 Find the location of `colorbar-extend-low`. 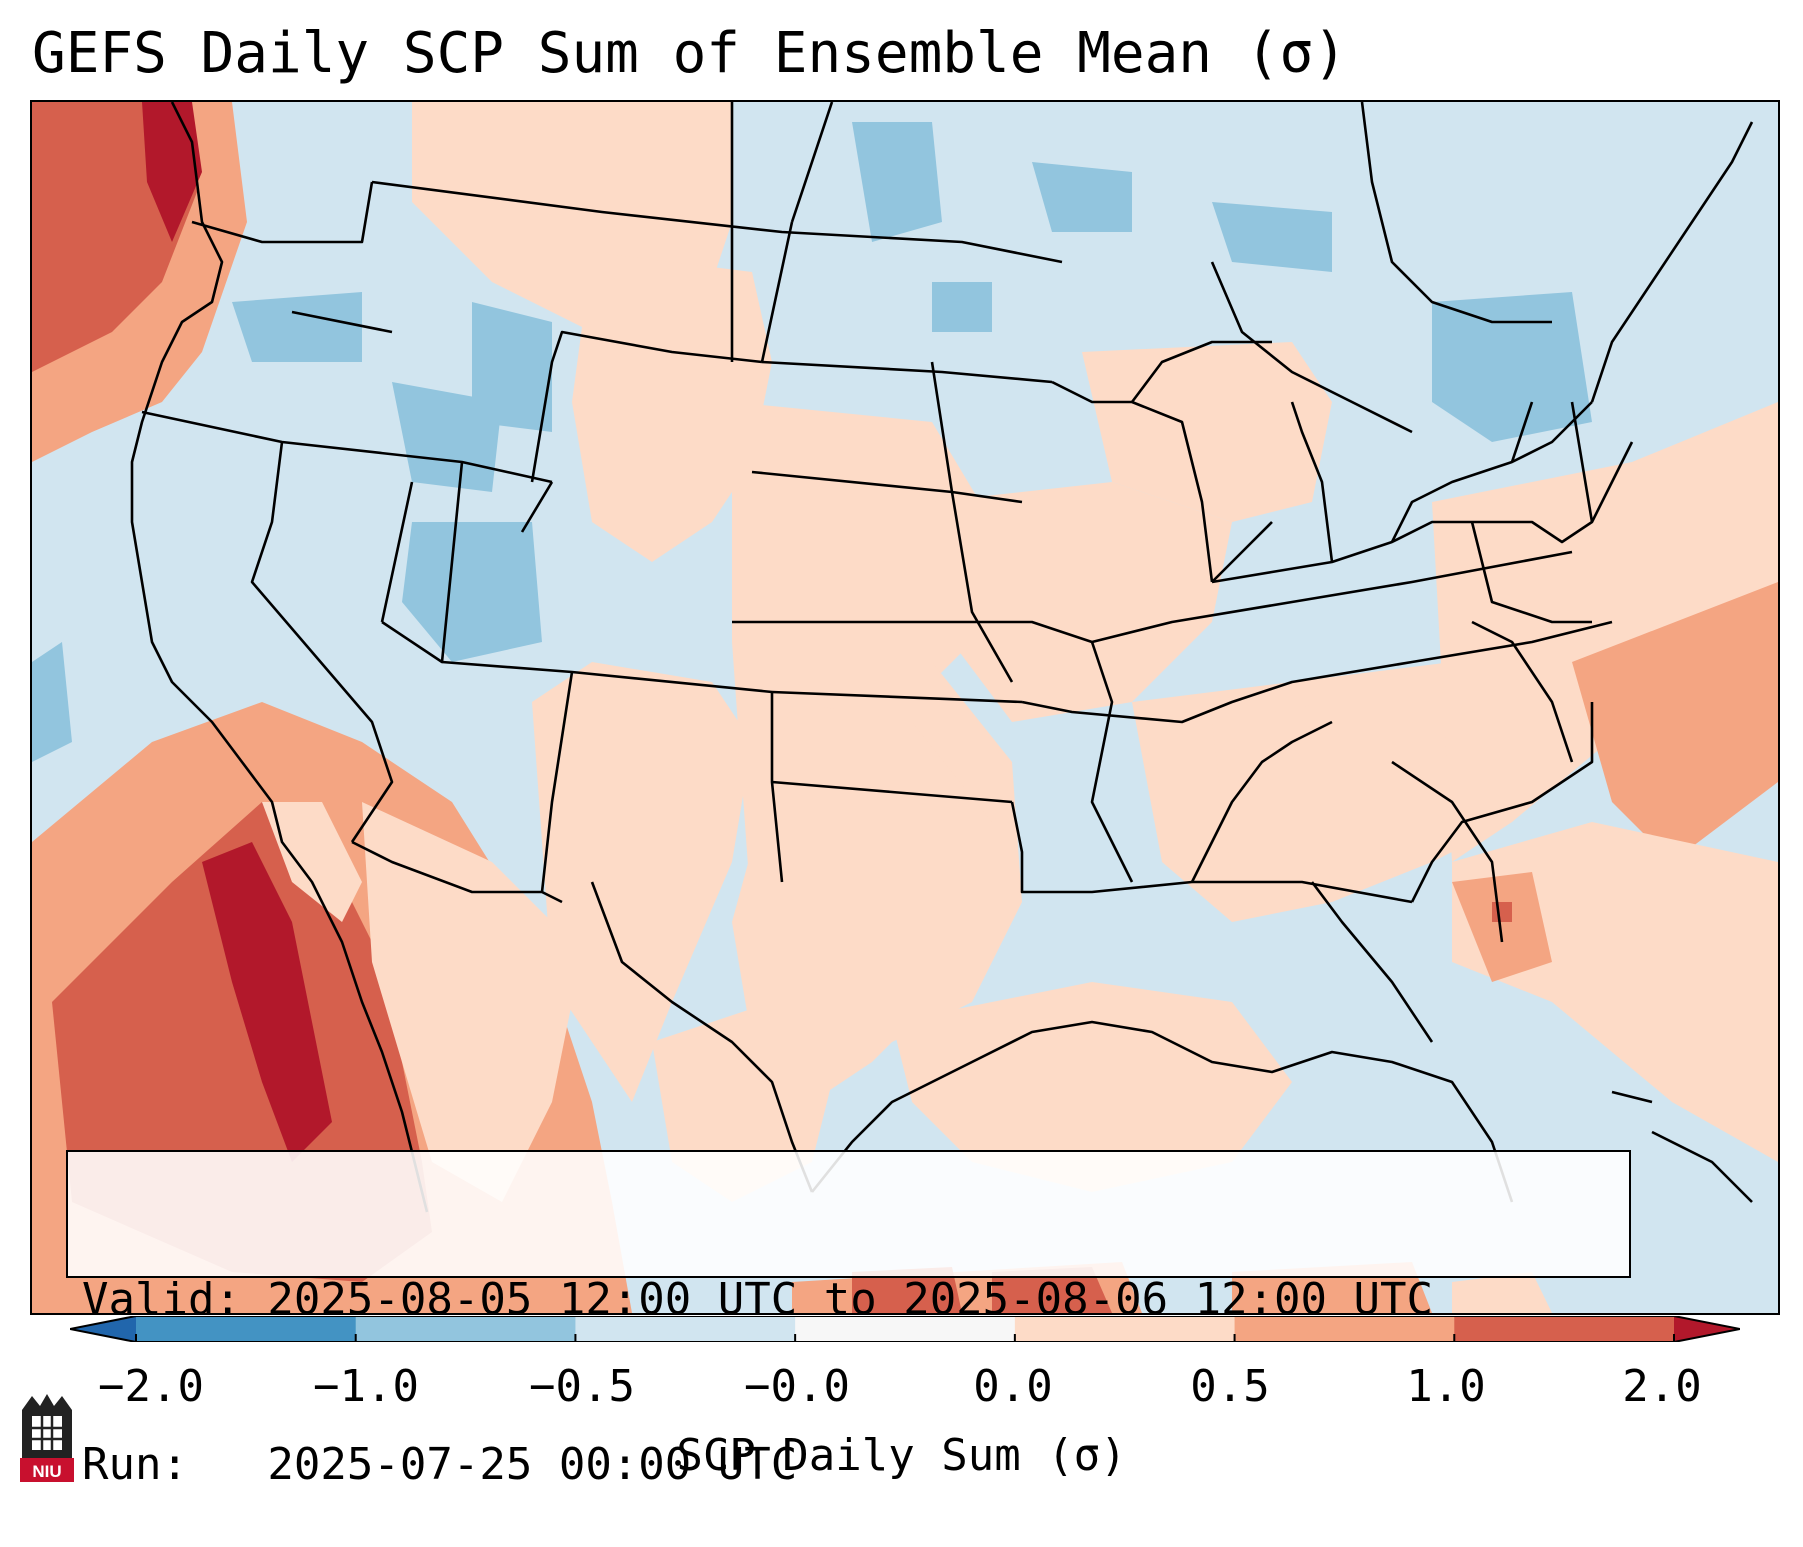

colorbar-extend-low is located at coordinates (103, 1329).